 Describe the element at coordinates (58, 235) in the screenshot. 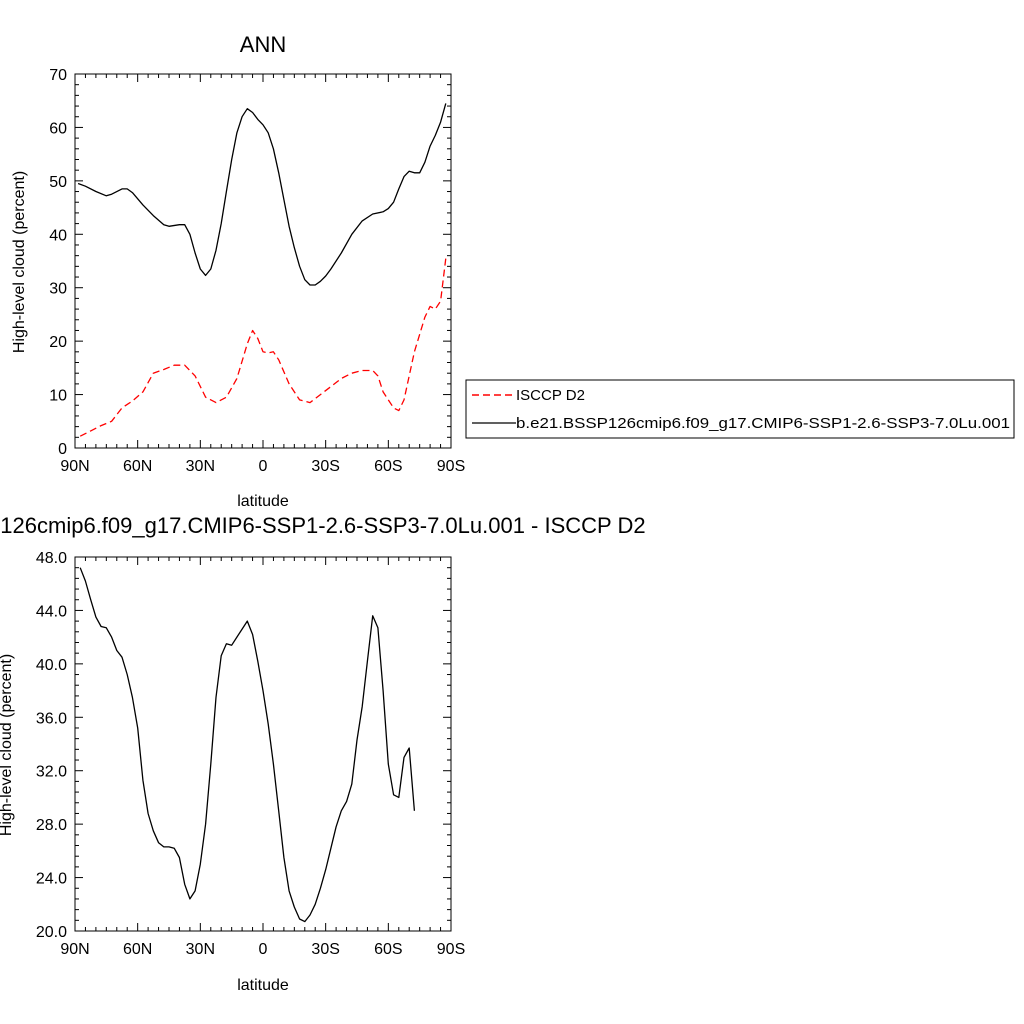

I see `y-tick-label: 40` at that location.